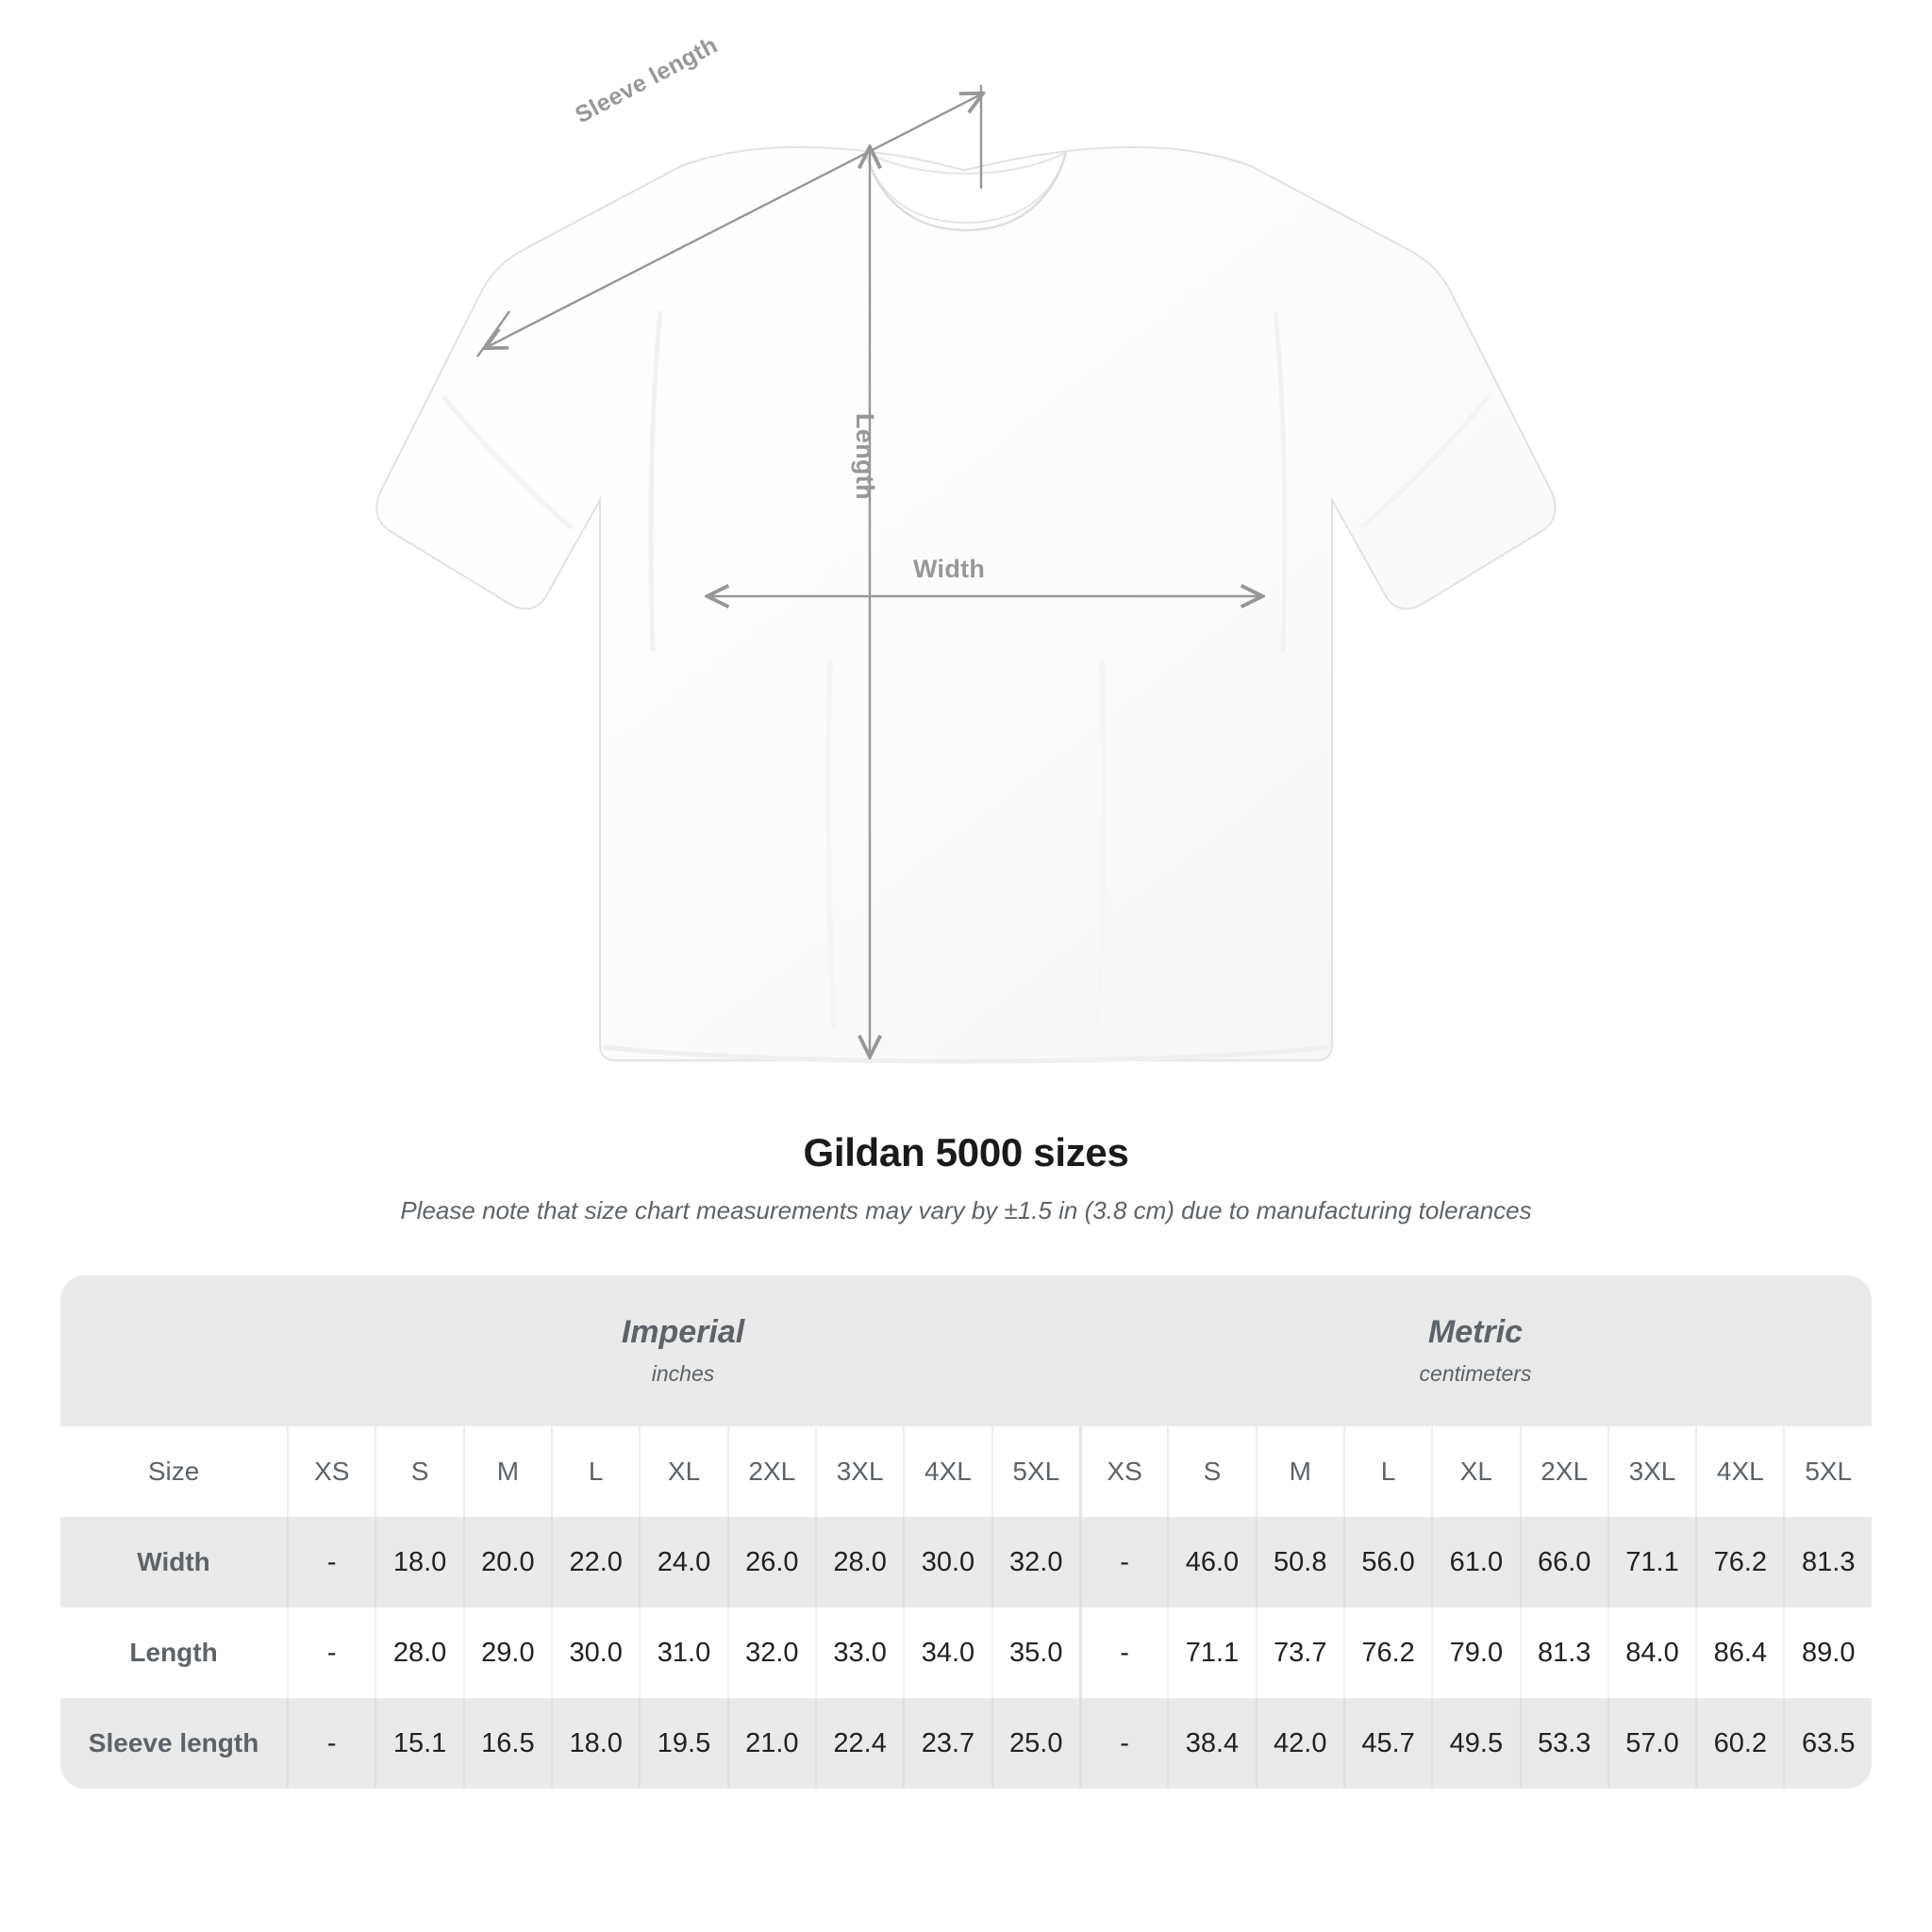  Describe the element at coordinates (1476, 1471) in the screenshot. I see `size-col-metric-xl: XL` at that location.